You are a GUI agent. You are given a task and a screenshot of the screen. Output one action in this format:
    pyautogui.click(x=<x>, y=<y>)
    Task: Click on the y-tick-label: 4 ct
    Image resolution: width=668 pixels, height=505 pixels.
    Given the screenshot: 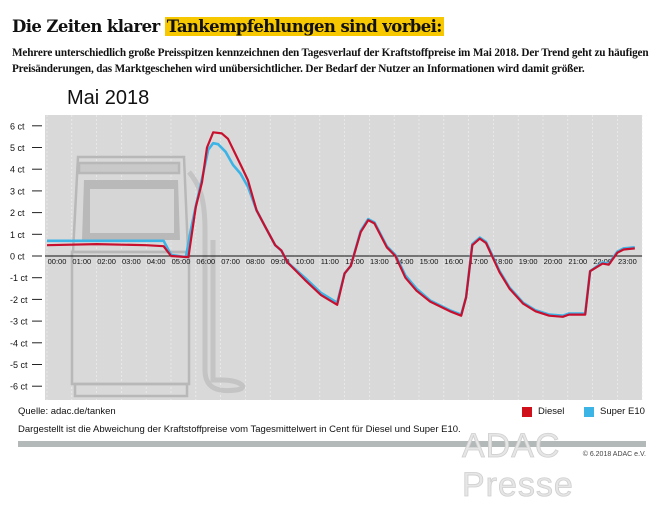 What is the action you would take?
    pyautogui.click(x=17, y=170)
    